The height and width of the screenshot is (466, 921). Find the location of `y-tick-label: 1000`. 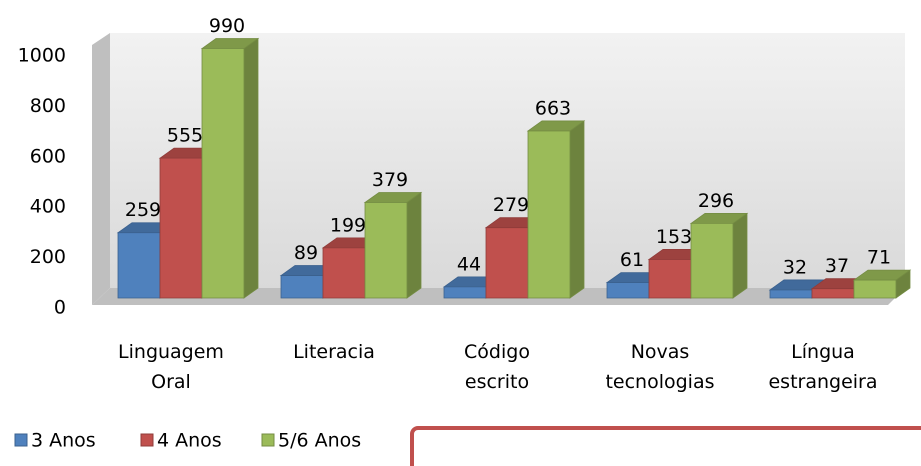

y-tick-label: 1000 is located at coordinates (42, 56).